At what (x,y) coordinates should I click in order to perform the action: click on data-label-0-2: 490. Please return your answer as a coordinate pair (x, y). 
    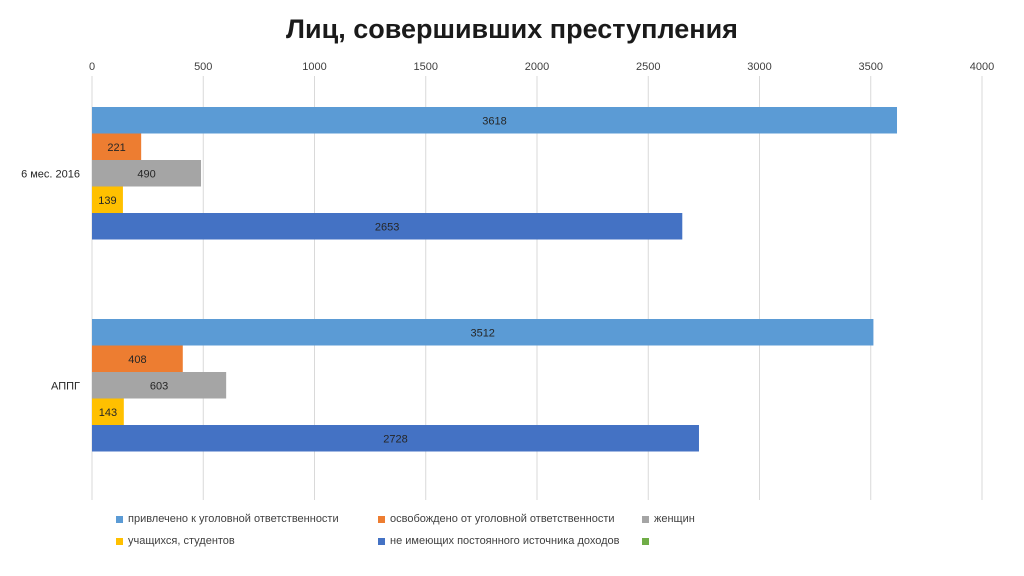
    Looking at the image, I should click on (146, 174).